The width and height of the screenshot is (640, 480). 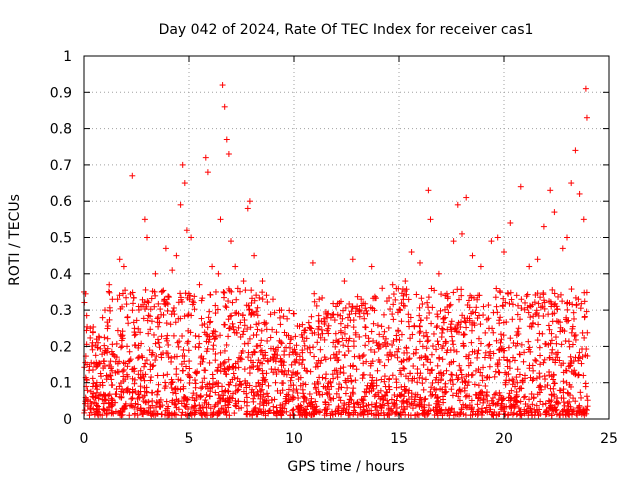 What do you see at coordinates (189, 439) in the screenshot?
I see `x-tick-label: 5` at bounding box center [189, 439].